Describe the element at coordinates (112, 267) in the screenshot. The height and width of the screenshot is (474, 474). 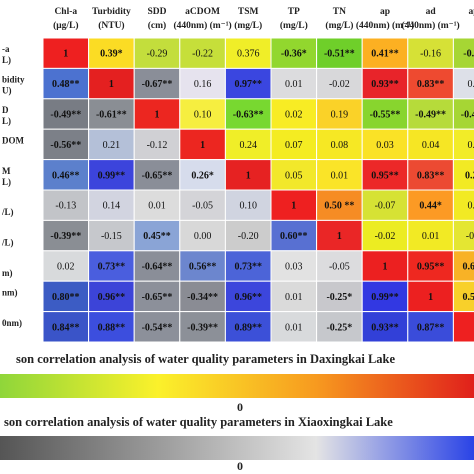
I see `cell-value: 0.73**` at that location.